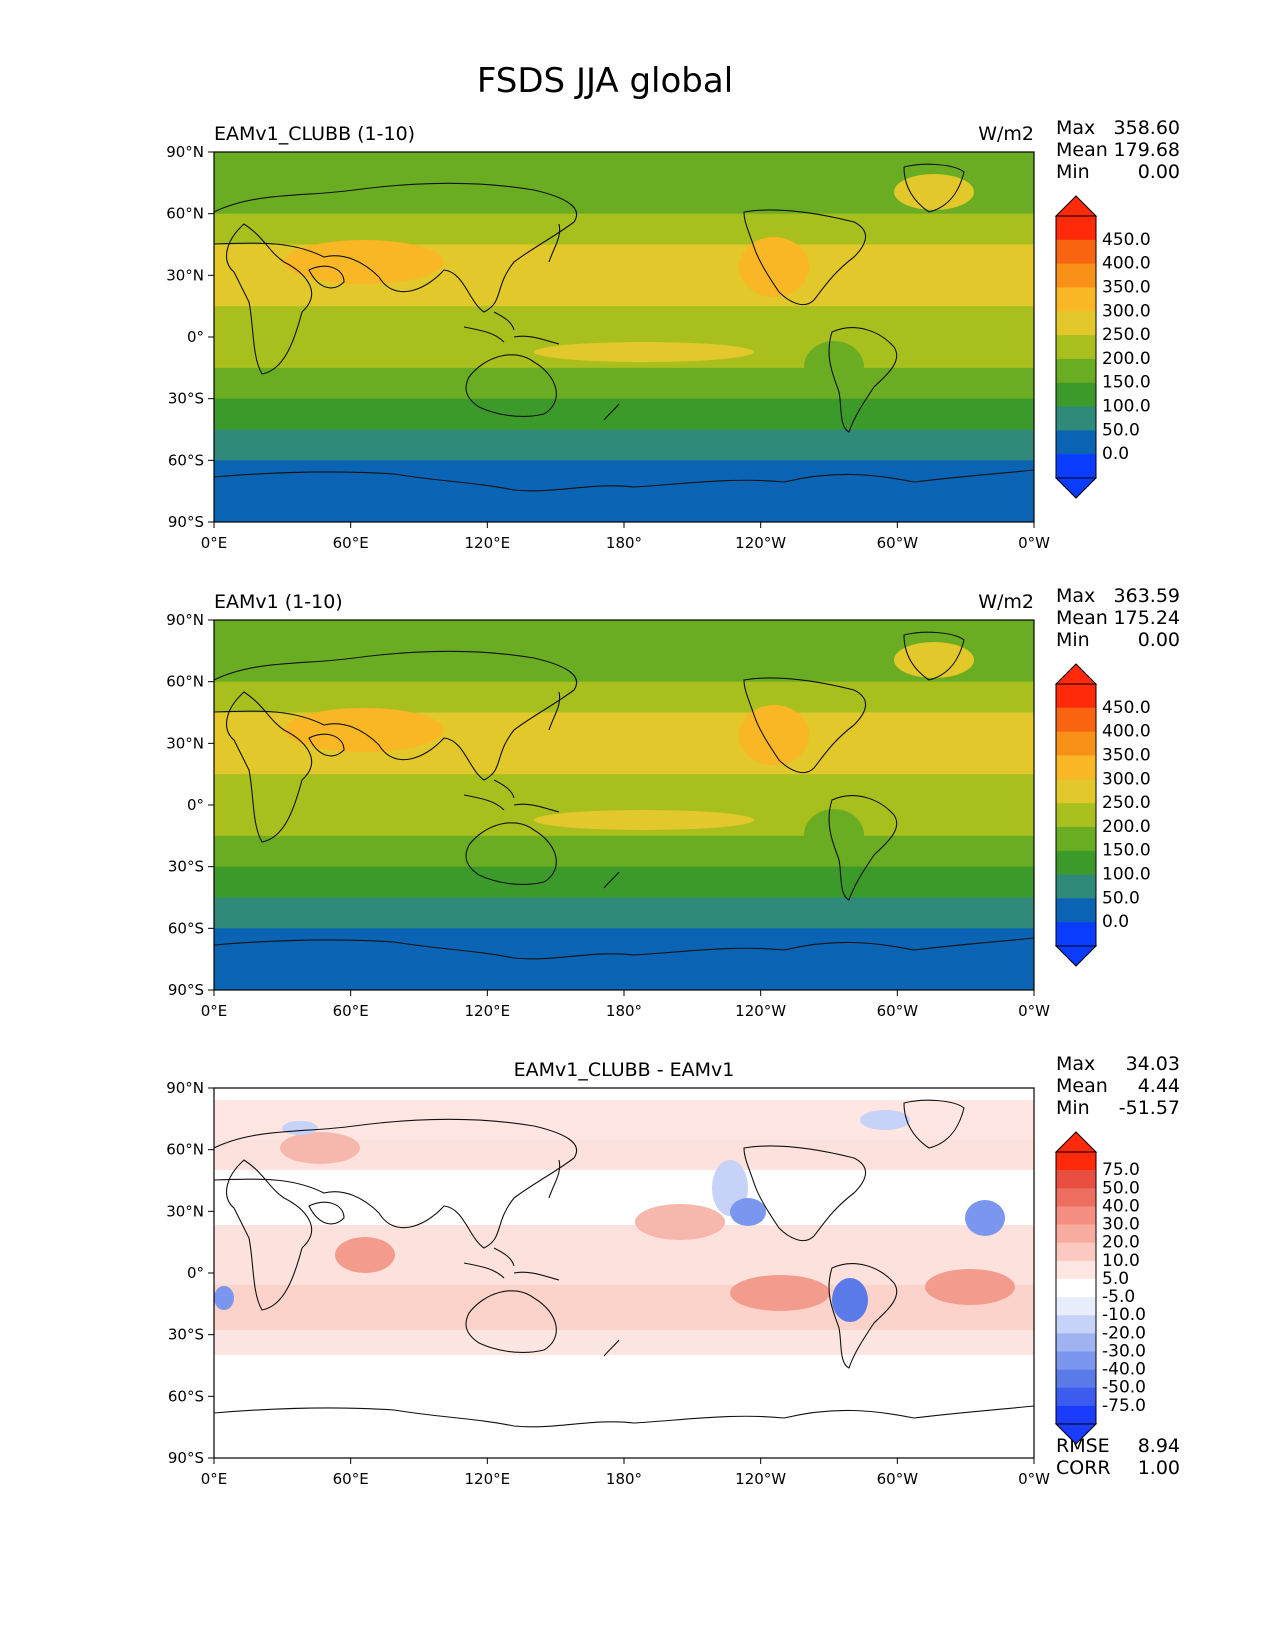 The width and height of the screenshot is (1275, 1650). What do you see at coordinates (1147, 618) in the screenshot?
I see `mean-value: 175.24` at bounding box center [1147, 618].